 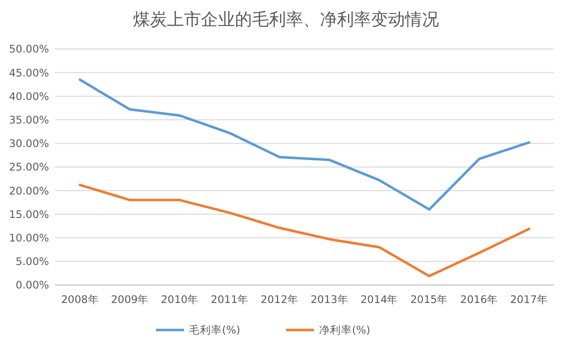 I want to click on y-tick-label: 5.00%, so click(x=33, y=262).